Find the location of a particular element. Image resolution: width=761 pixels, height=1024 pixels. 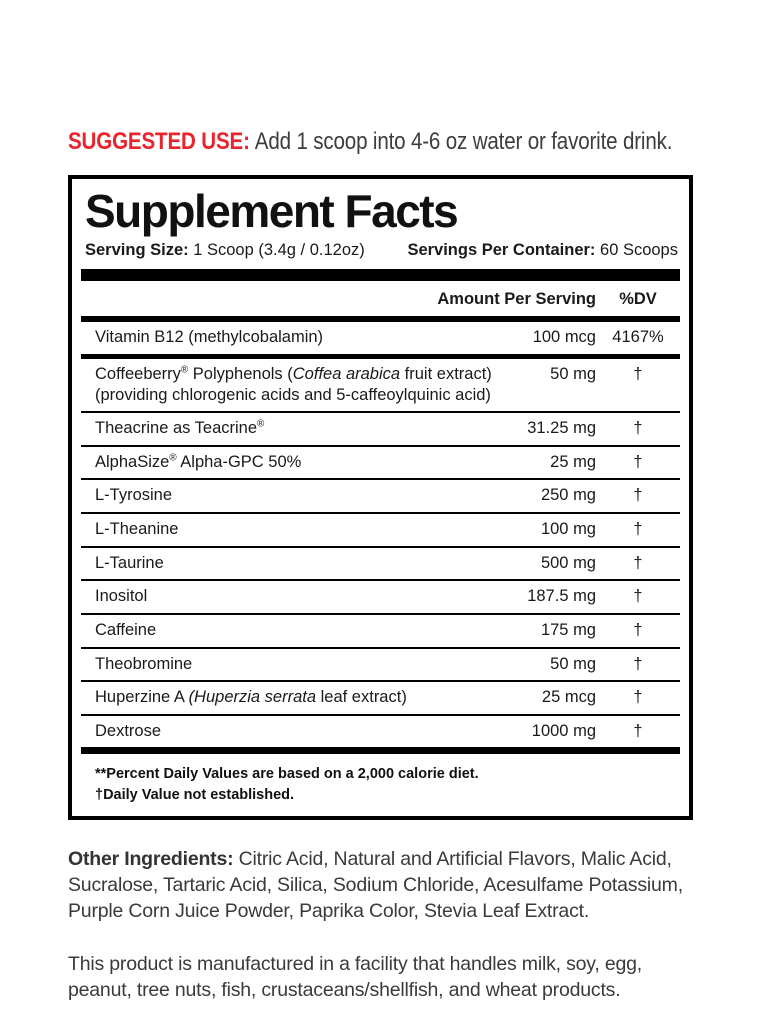

divider-after-b12 is located at coordinates (380, 356).